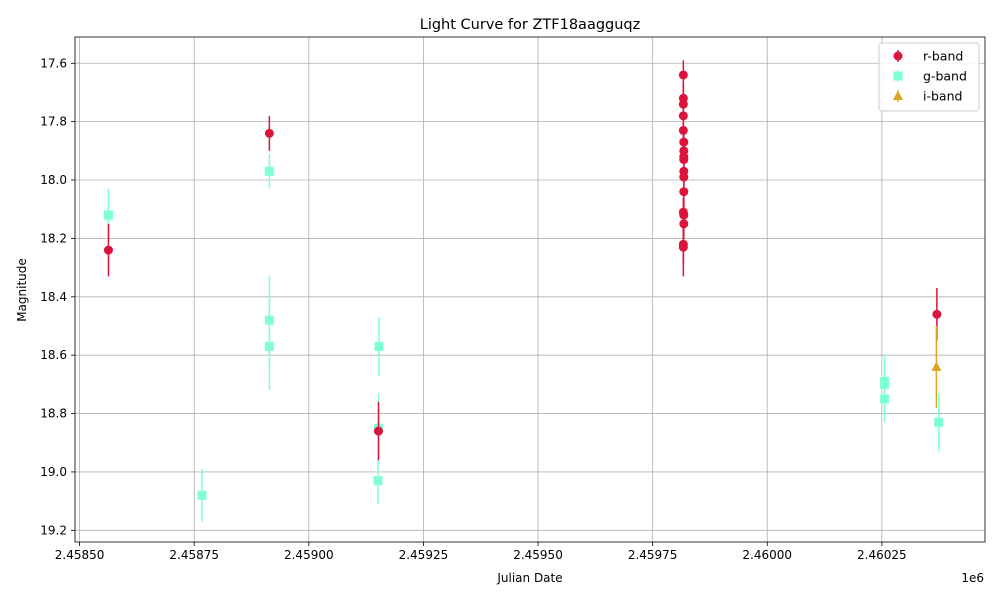 This screenshot has width=1000, height=600. I want to click on x-axis-offset-label: 1e6, so click(972, 578).